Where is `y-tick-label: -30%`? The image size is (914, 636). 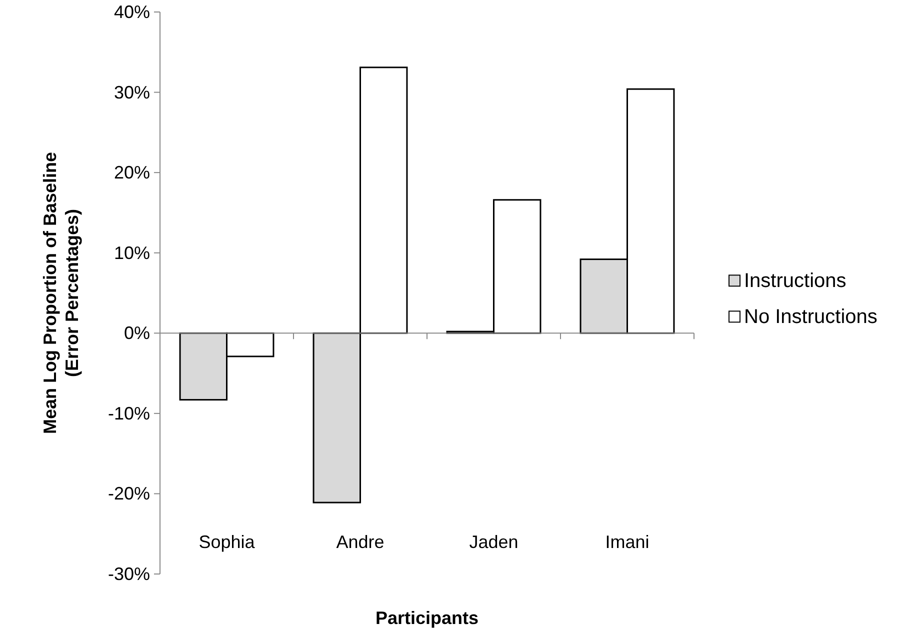 y-tick-label: -30% is located at coordinates (129, 574).